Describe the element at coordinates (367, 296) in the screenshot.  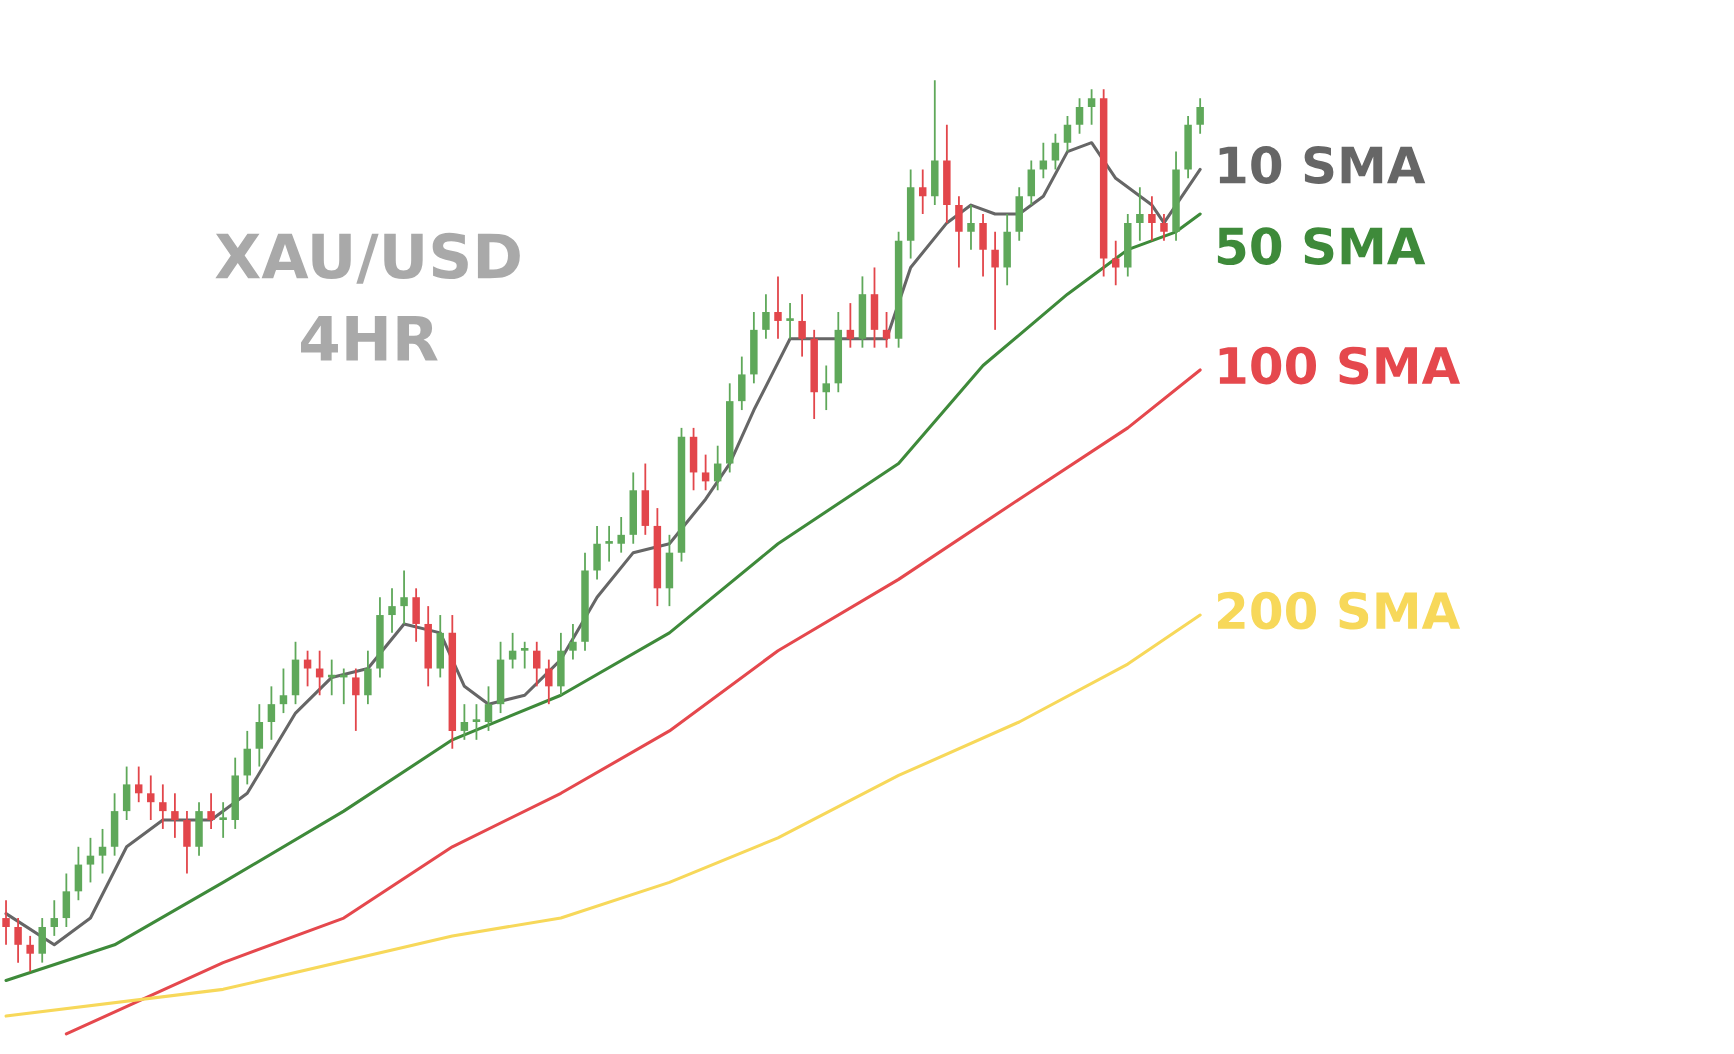
I see `text: XAU/USD 4HR` at that location.